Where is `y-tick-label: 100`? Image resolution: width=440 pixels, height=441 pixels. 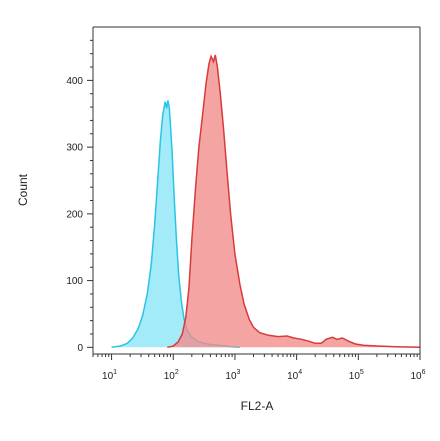 y-tick-label: 100 is located at coordinates (74, 281).